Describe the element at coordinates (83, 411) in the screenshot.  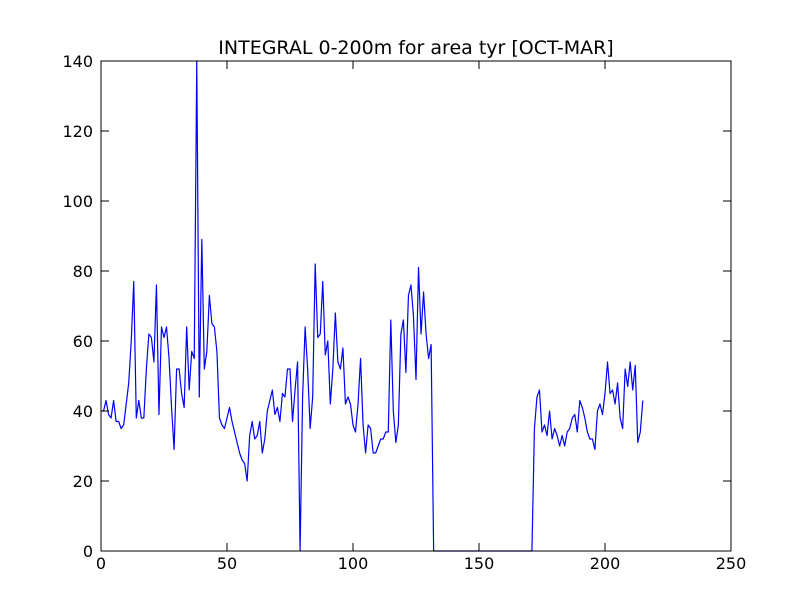
I see `y-tick-label: 40` at that location.